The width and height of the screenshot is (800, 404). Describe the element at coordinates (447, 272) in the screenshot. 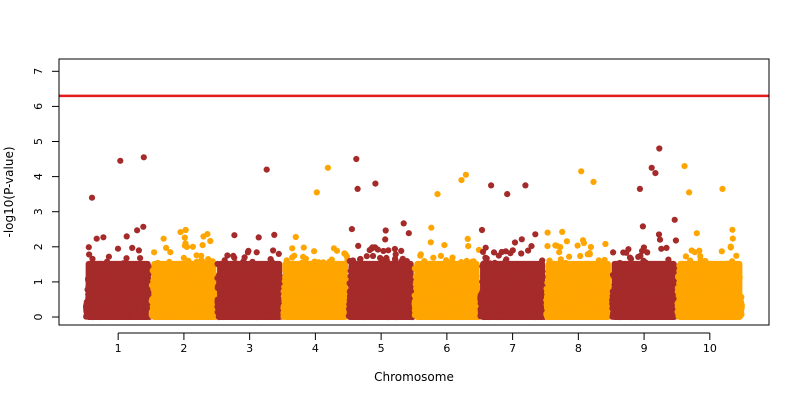

I see `chromosome-6-points` at that location.